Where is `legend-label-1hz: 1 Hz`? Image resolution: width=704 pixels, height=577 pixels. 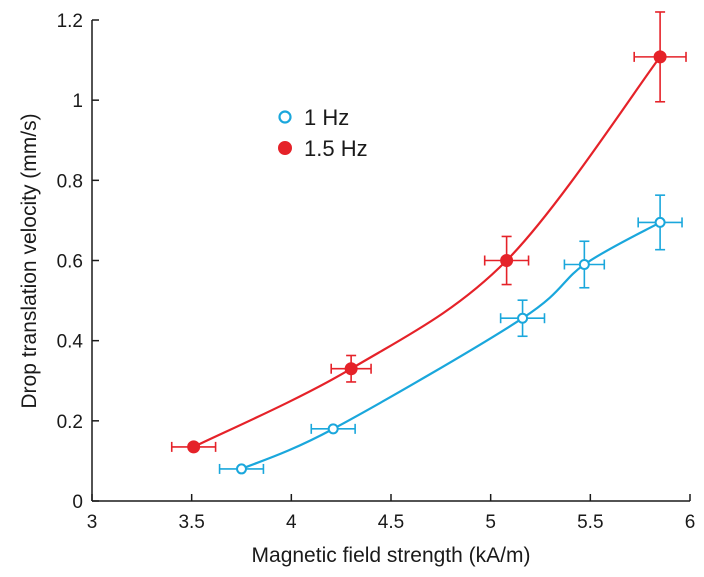
legend-label-1hz: 1 Hz is located at coordinates (326, 117).